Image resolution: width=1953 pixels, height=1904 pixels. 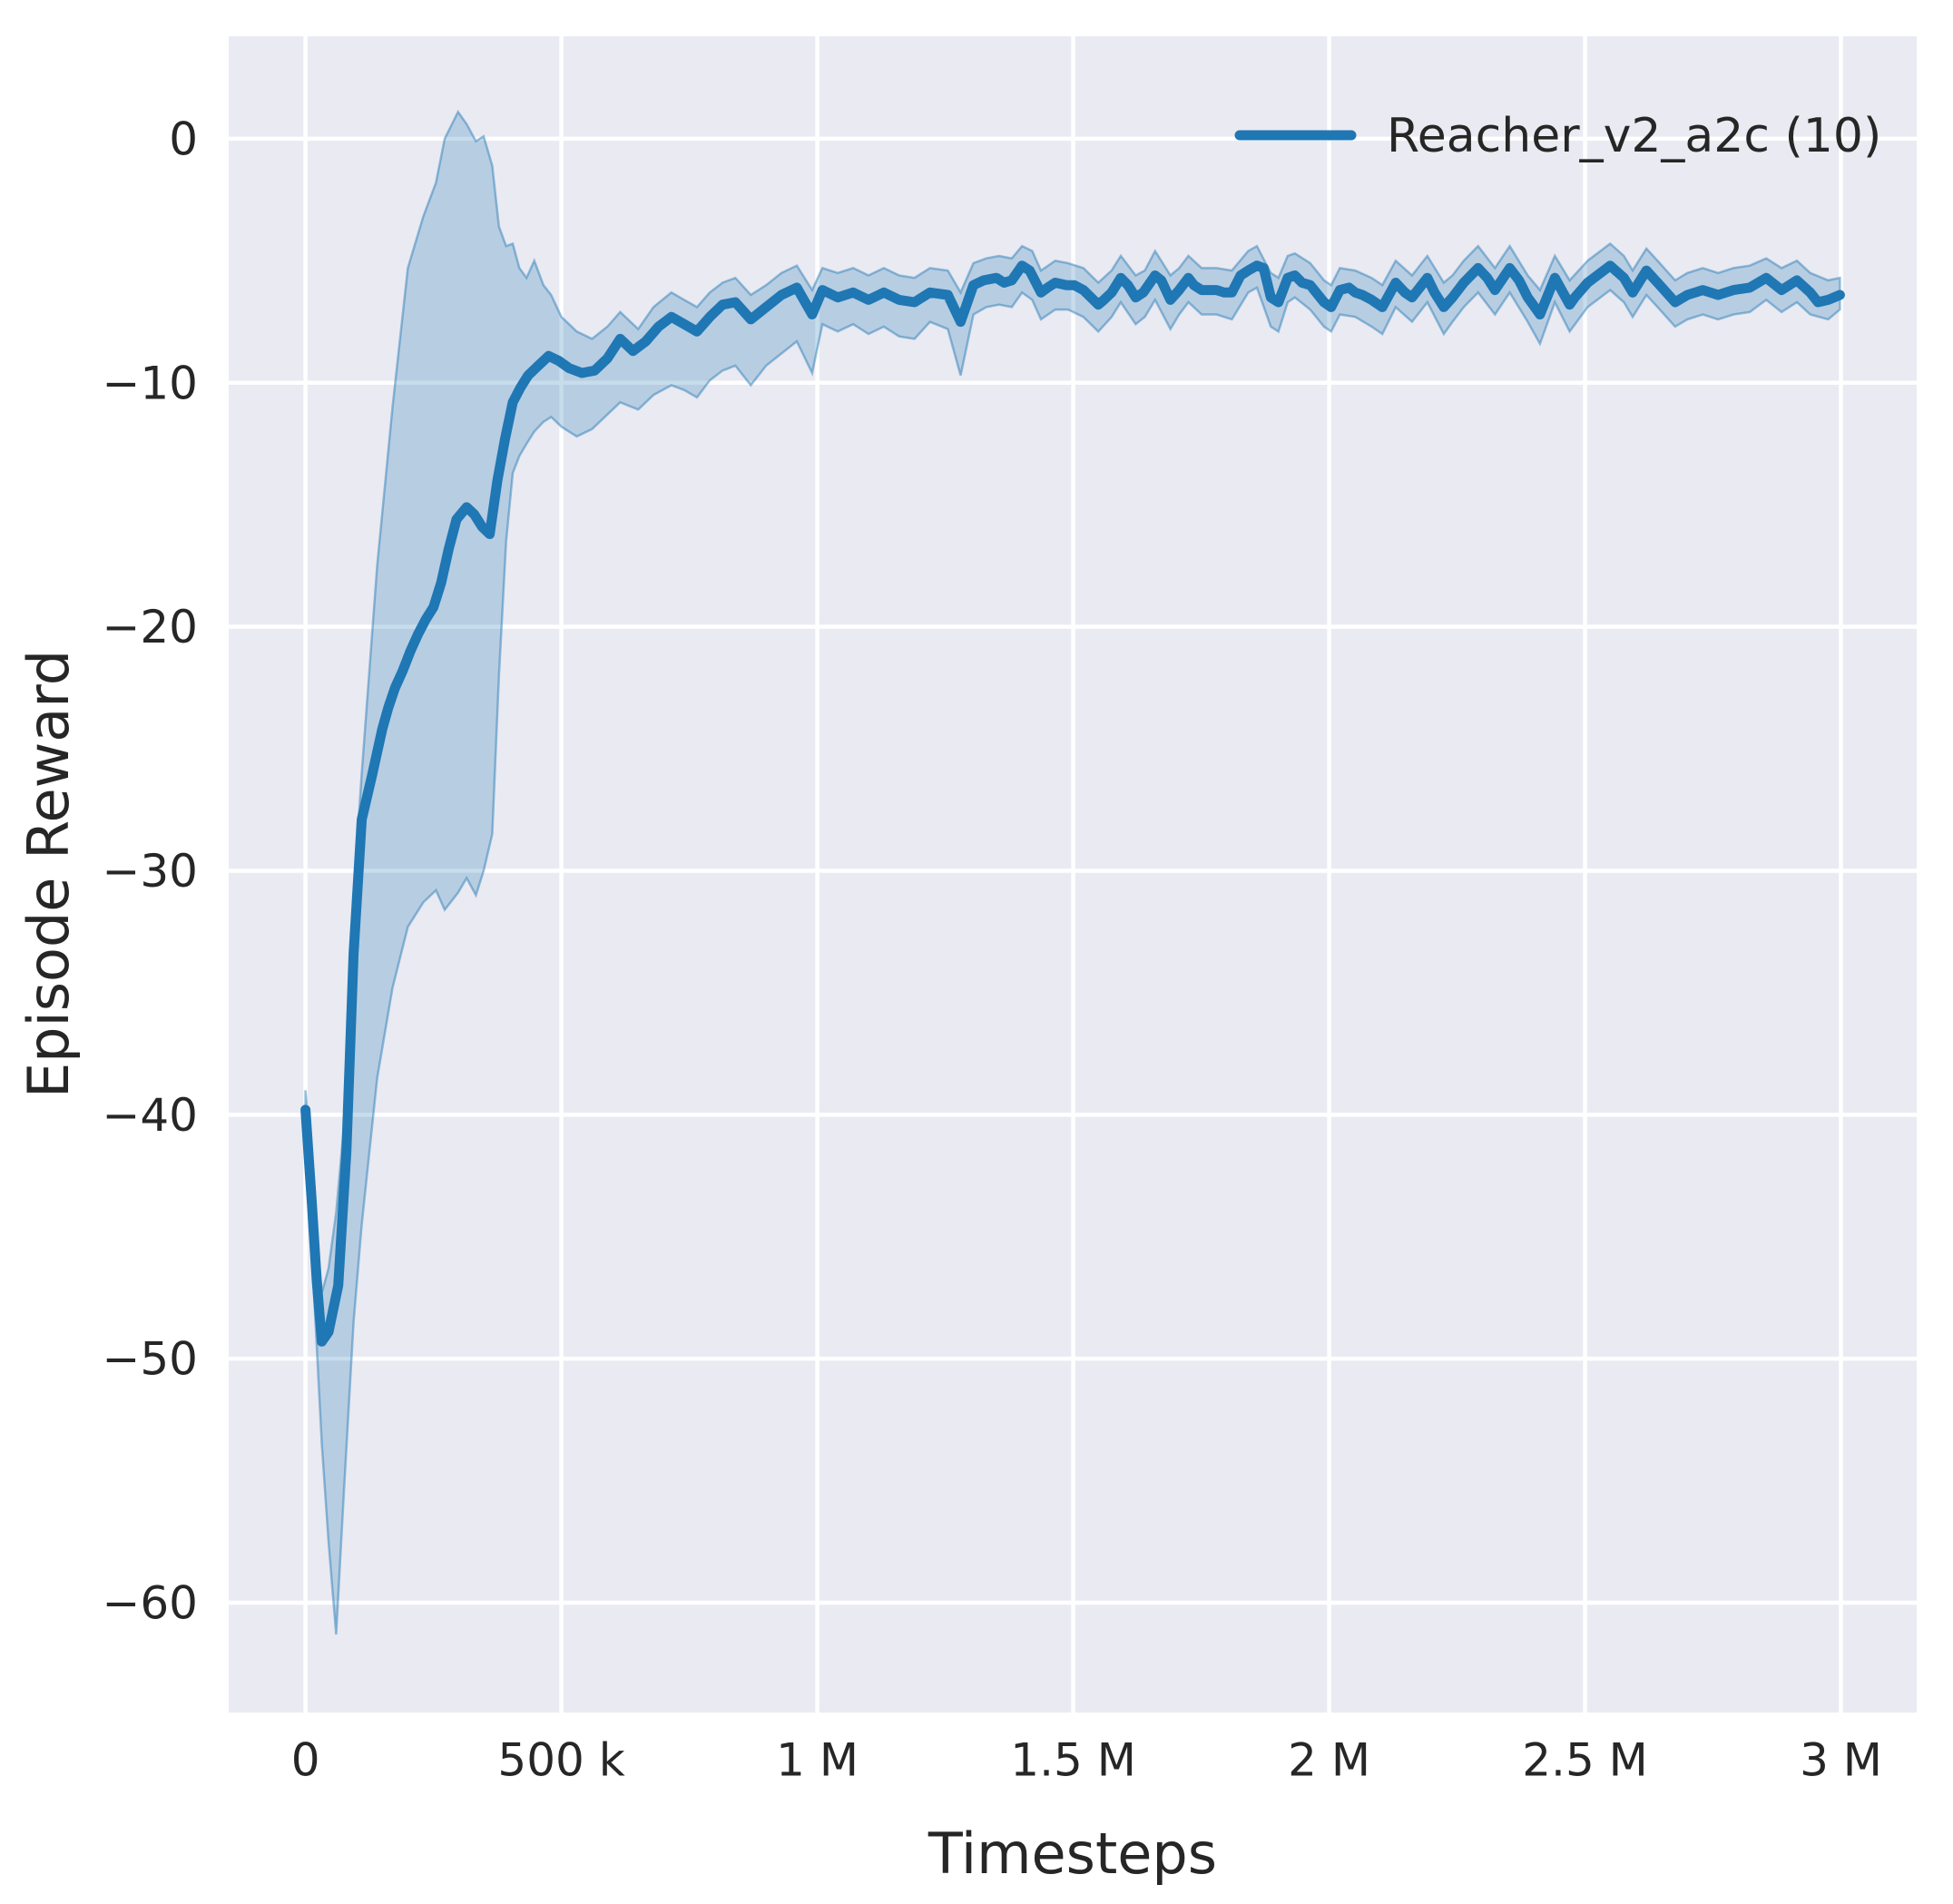 I want to click on y-tick-labels: 0 −10 −20 −30 −40 −50 −60, so click(x=150, y=871).